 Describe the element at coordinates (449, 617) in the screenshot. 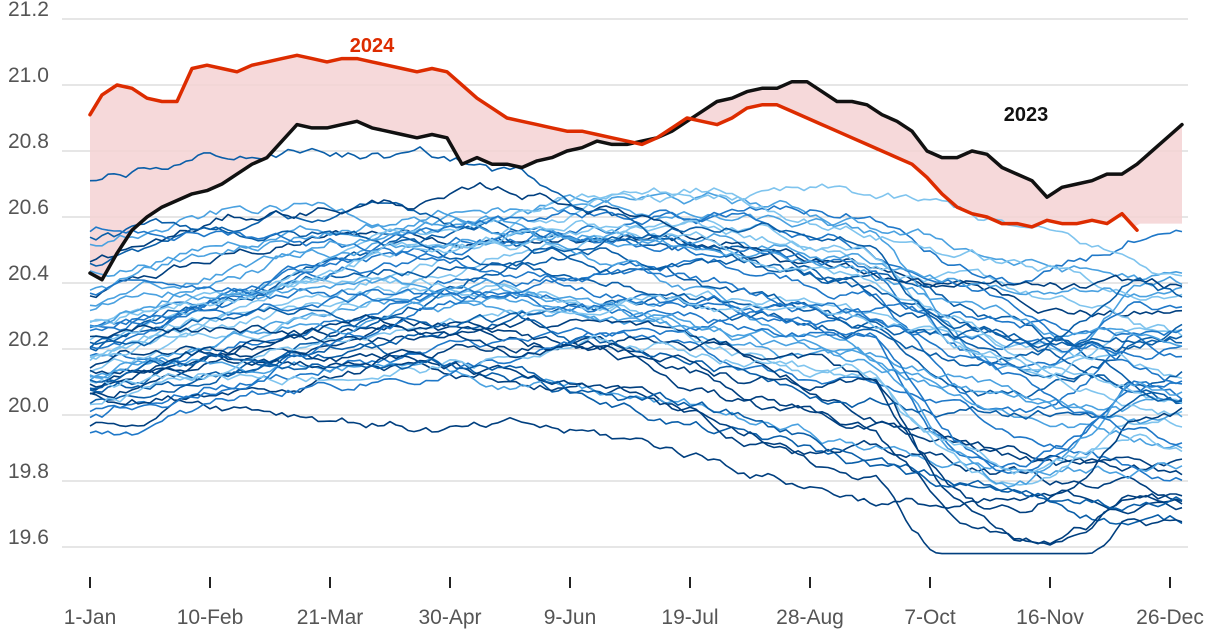

I see `x-tick-label: 30-Apr` at that location.